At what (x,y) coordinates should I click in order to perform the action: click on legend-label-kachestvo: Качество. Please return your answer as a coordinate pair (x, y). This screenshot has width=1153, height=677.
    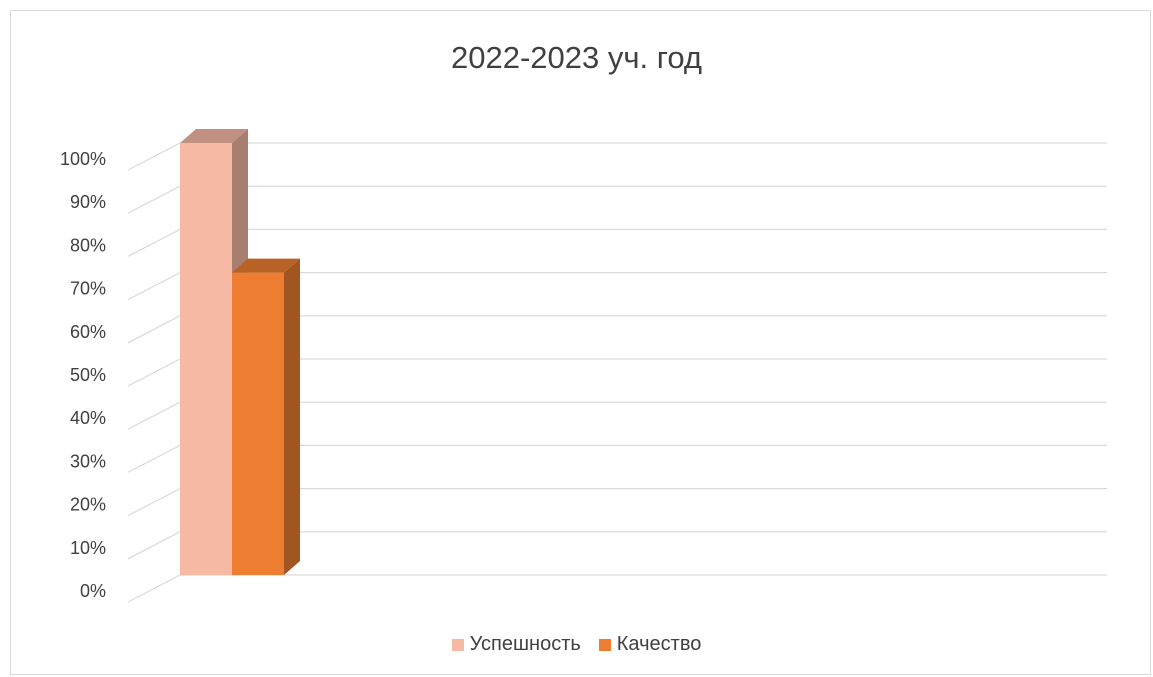
    Looking at the image, I should click on (659, 644).